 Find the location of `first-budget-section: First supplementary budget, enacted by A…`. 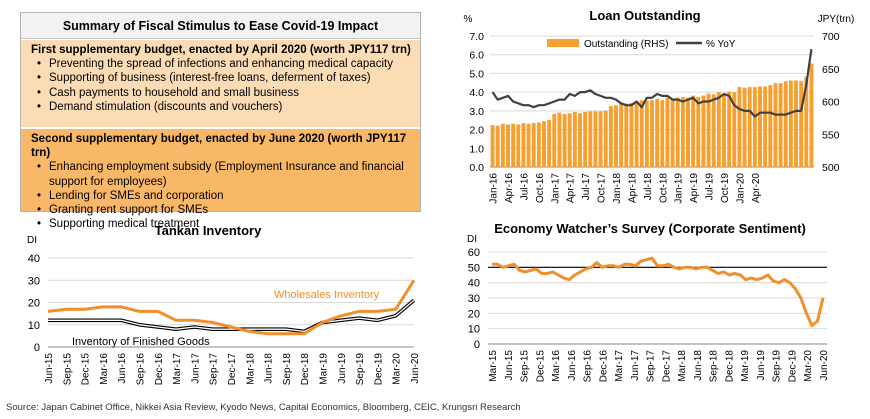

first-budget-section: First supplementary budget, enacted by A… is located at coordinates (220, 84).